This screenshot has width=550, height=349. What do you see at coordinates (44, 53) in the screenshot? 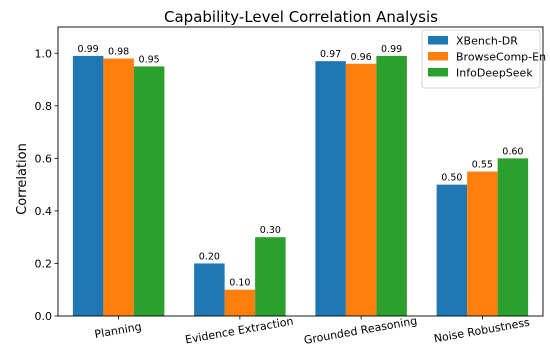
I see `y-tick-label: 1.0` at bounding box center [44, 53].